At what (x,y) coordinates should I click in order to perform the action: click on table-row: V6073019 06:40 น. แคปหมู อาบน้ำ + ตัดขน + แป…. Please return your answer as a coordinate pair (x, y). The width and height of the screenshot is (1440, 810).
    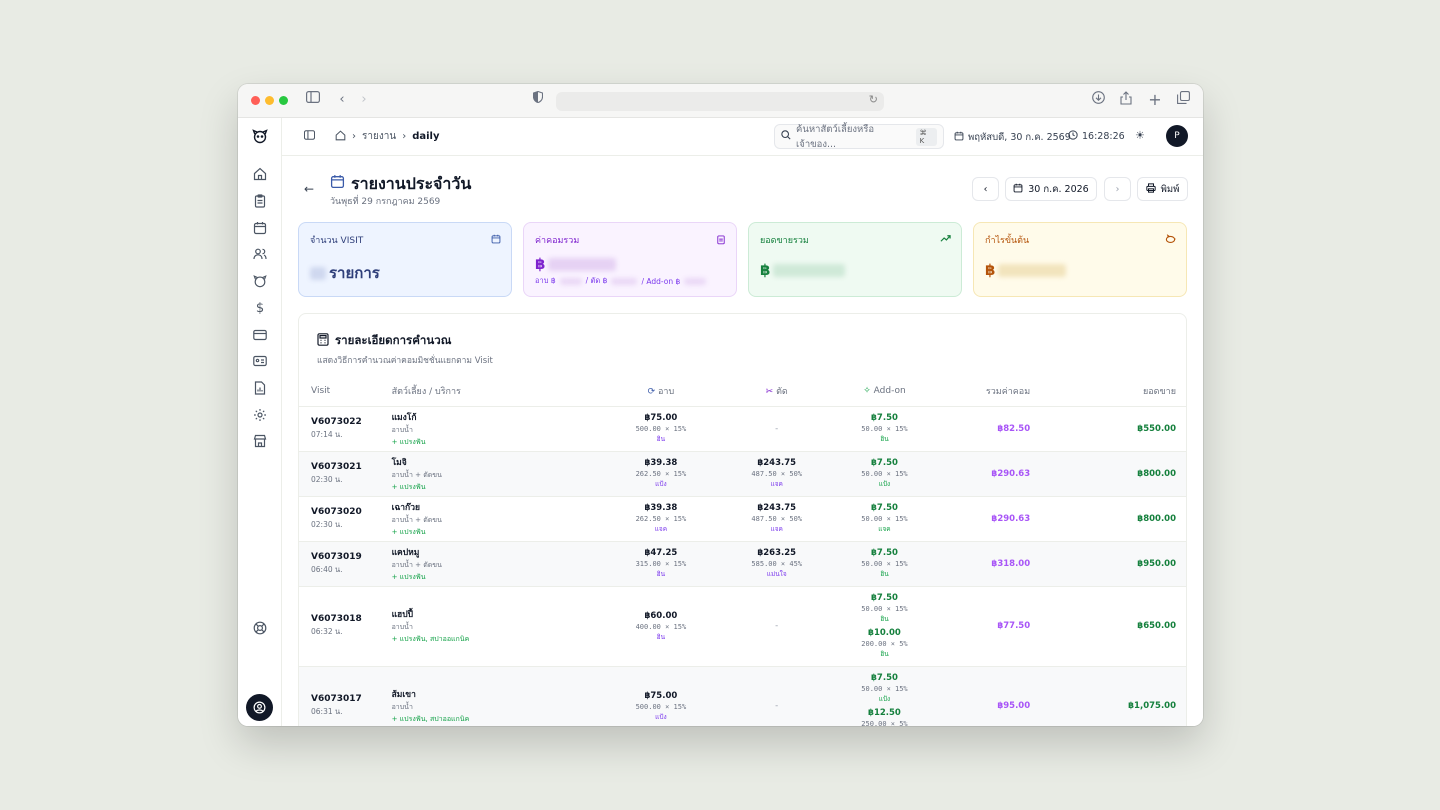
    Looking at the image, I should click on (742, 564).